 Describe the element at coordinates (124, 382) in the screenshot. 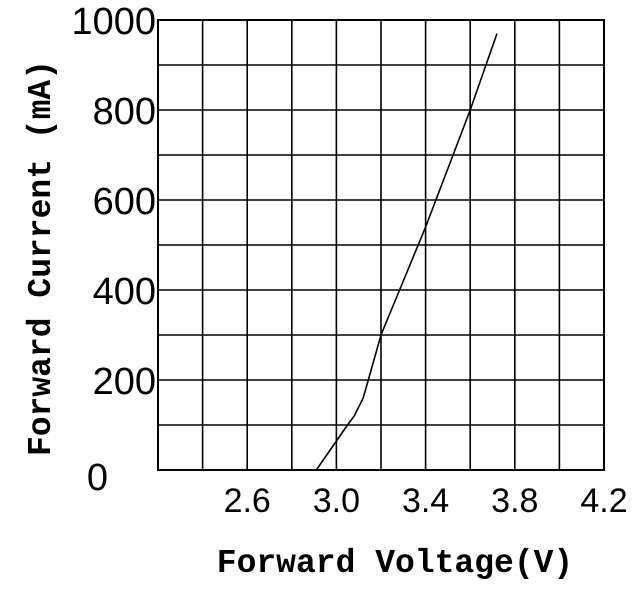

I see `y-tick-label: 200` at that location.